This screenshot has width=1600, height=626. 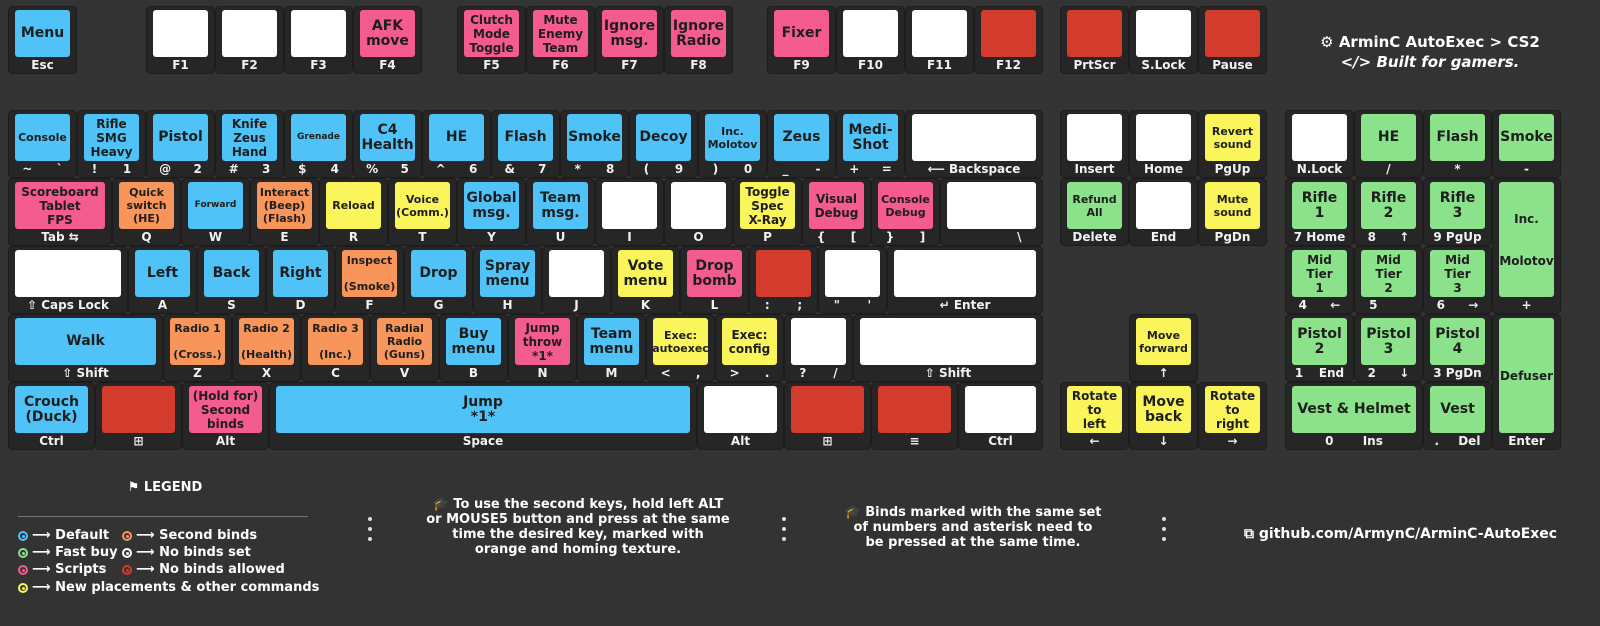 I want to click on key-lalt: (Hold for) Second binds Alt, so click(x=225, y=416).